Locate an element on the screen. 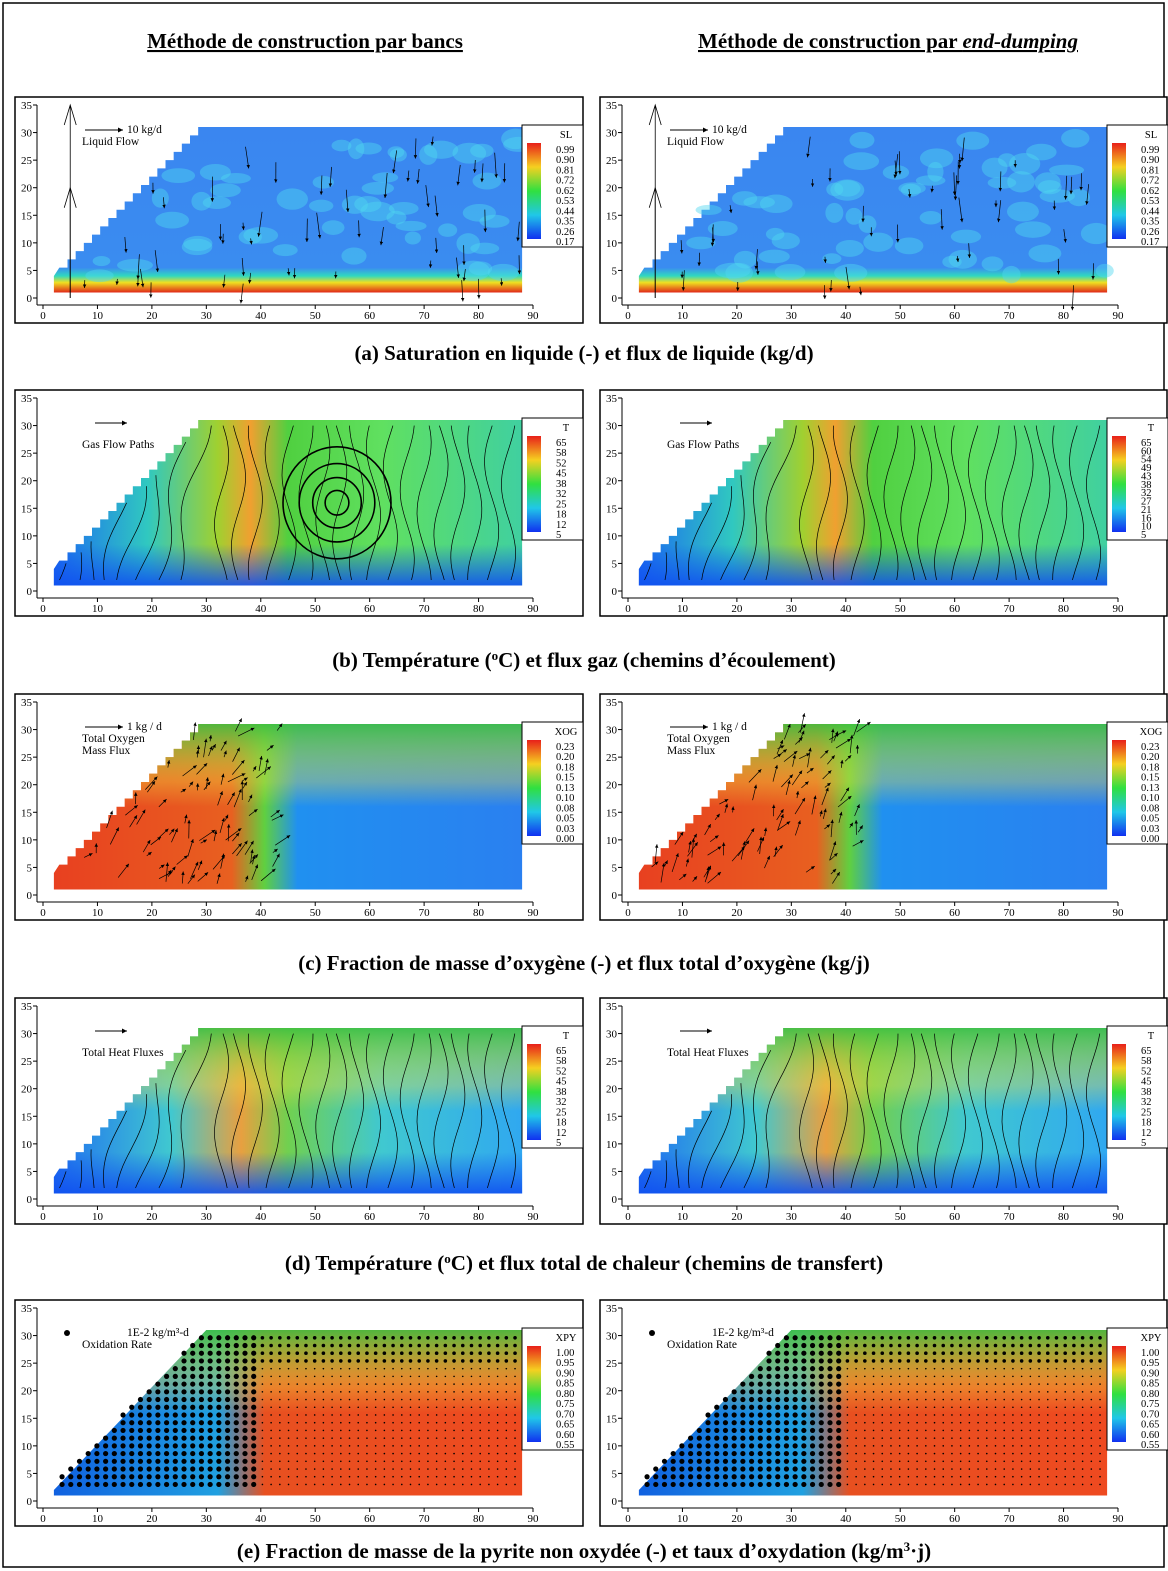 The height and width of the screenshot is (1571, 1168). legend-level: 58 is located at coordinates (561, 453).